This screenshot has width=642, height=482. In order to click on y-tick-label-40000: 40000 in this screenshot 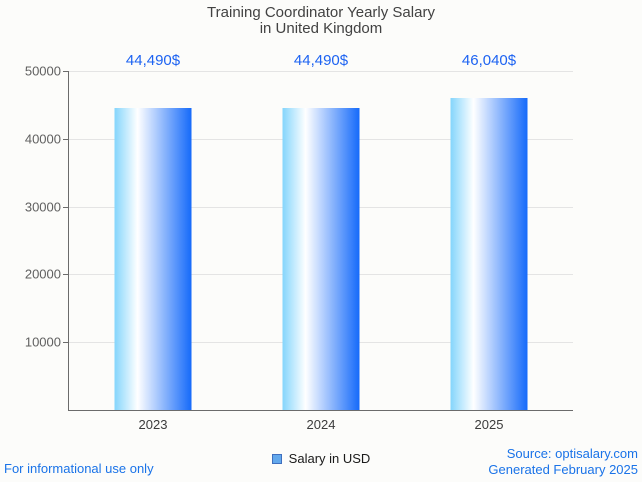, I will do `click(42, 139)`.